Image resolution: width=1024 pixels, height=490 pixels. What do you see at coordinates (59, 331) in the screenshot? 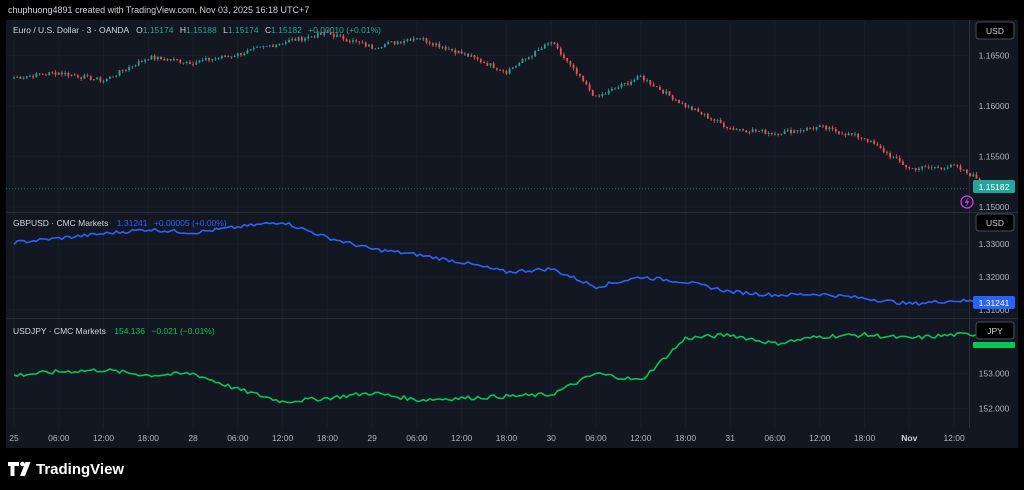
I see `usdjpy-symbol: USDJPY · CMC Markets` at bounding box center [59, 331].